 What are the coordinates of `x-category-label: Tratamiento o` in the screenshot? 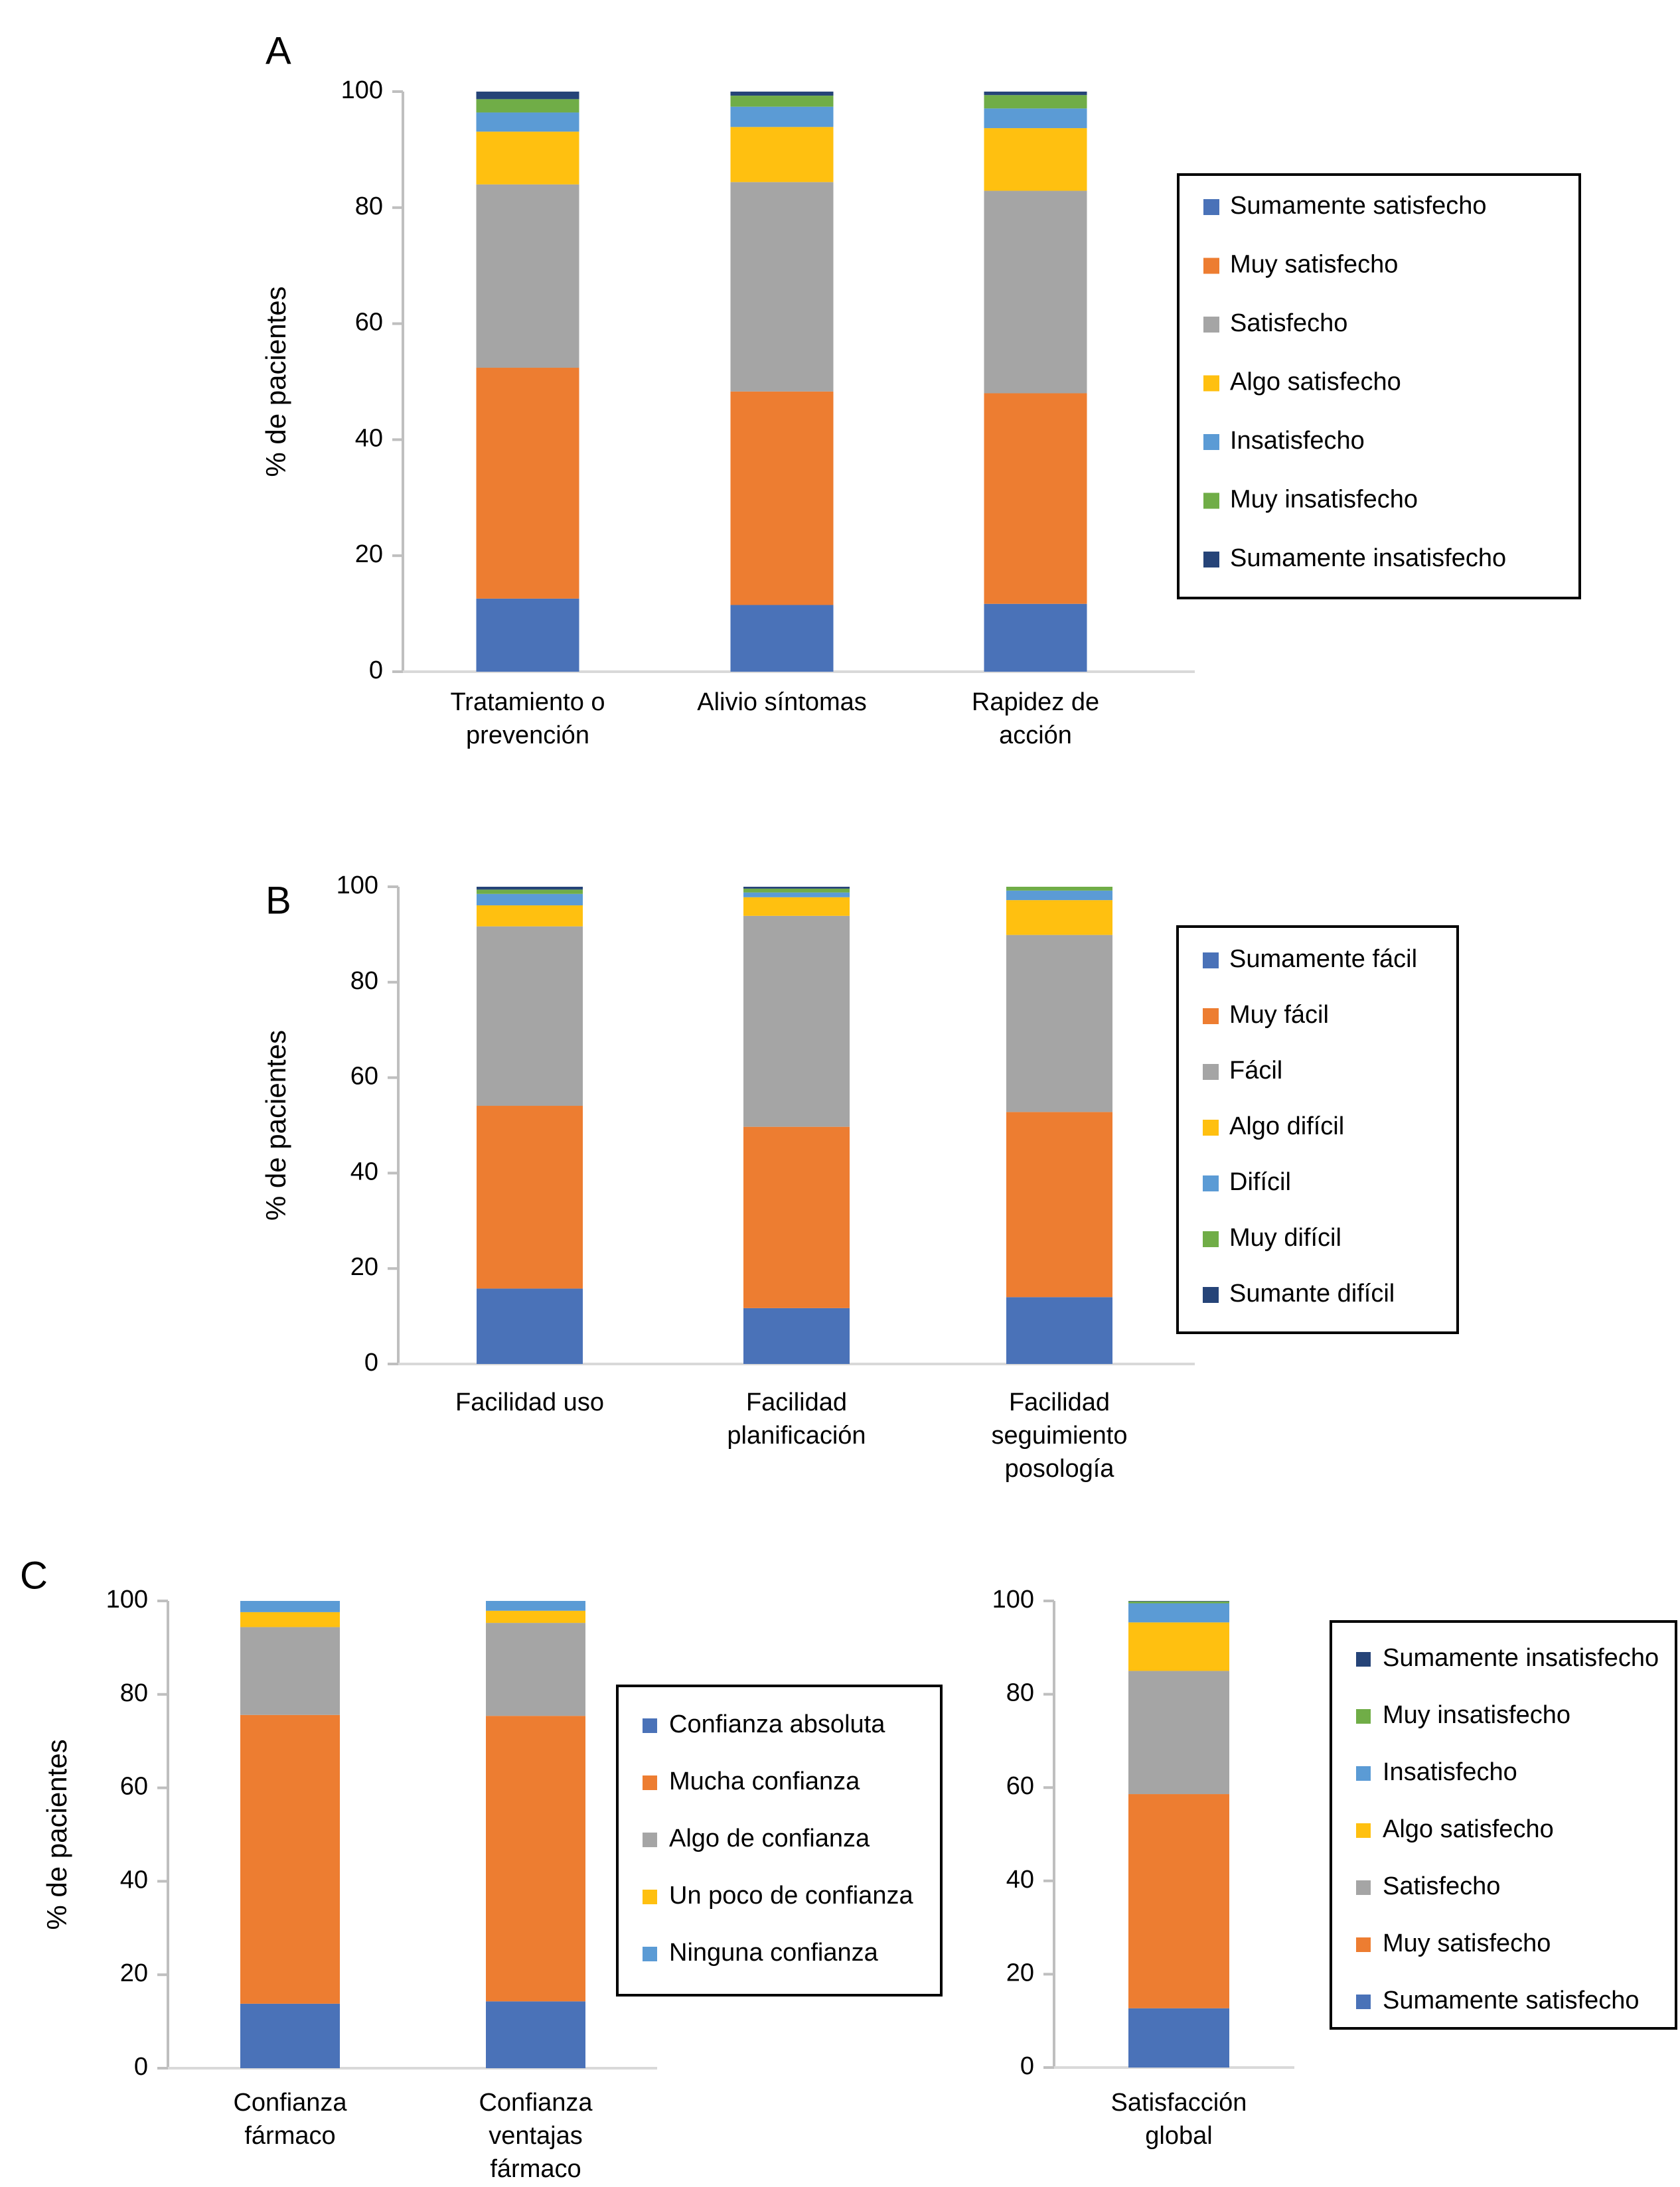 It's located at (527, 702).